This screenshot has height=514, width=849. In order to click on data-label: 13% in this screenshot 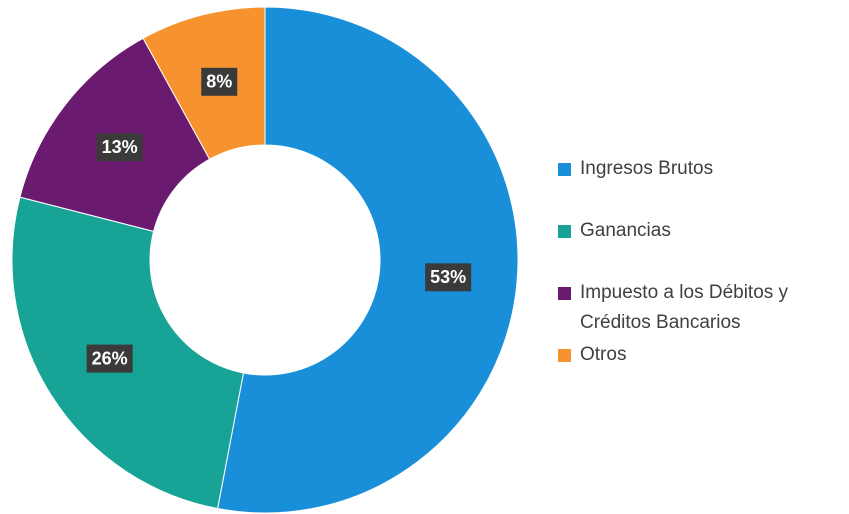, I will do `click(119, 147)`.